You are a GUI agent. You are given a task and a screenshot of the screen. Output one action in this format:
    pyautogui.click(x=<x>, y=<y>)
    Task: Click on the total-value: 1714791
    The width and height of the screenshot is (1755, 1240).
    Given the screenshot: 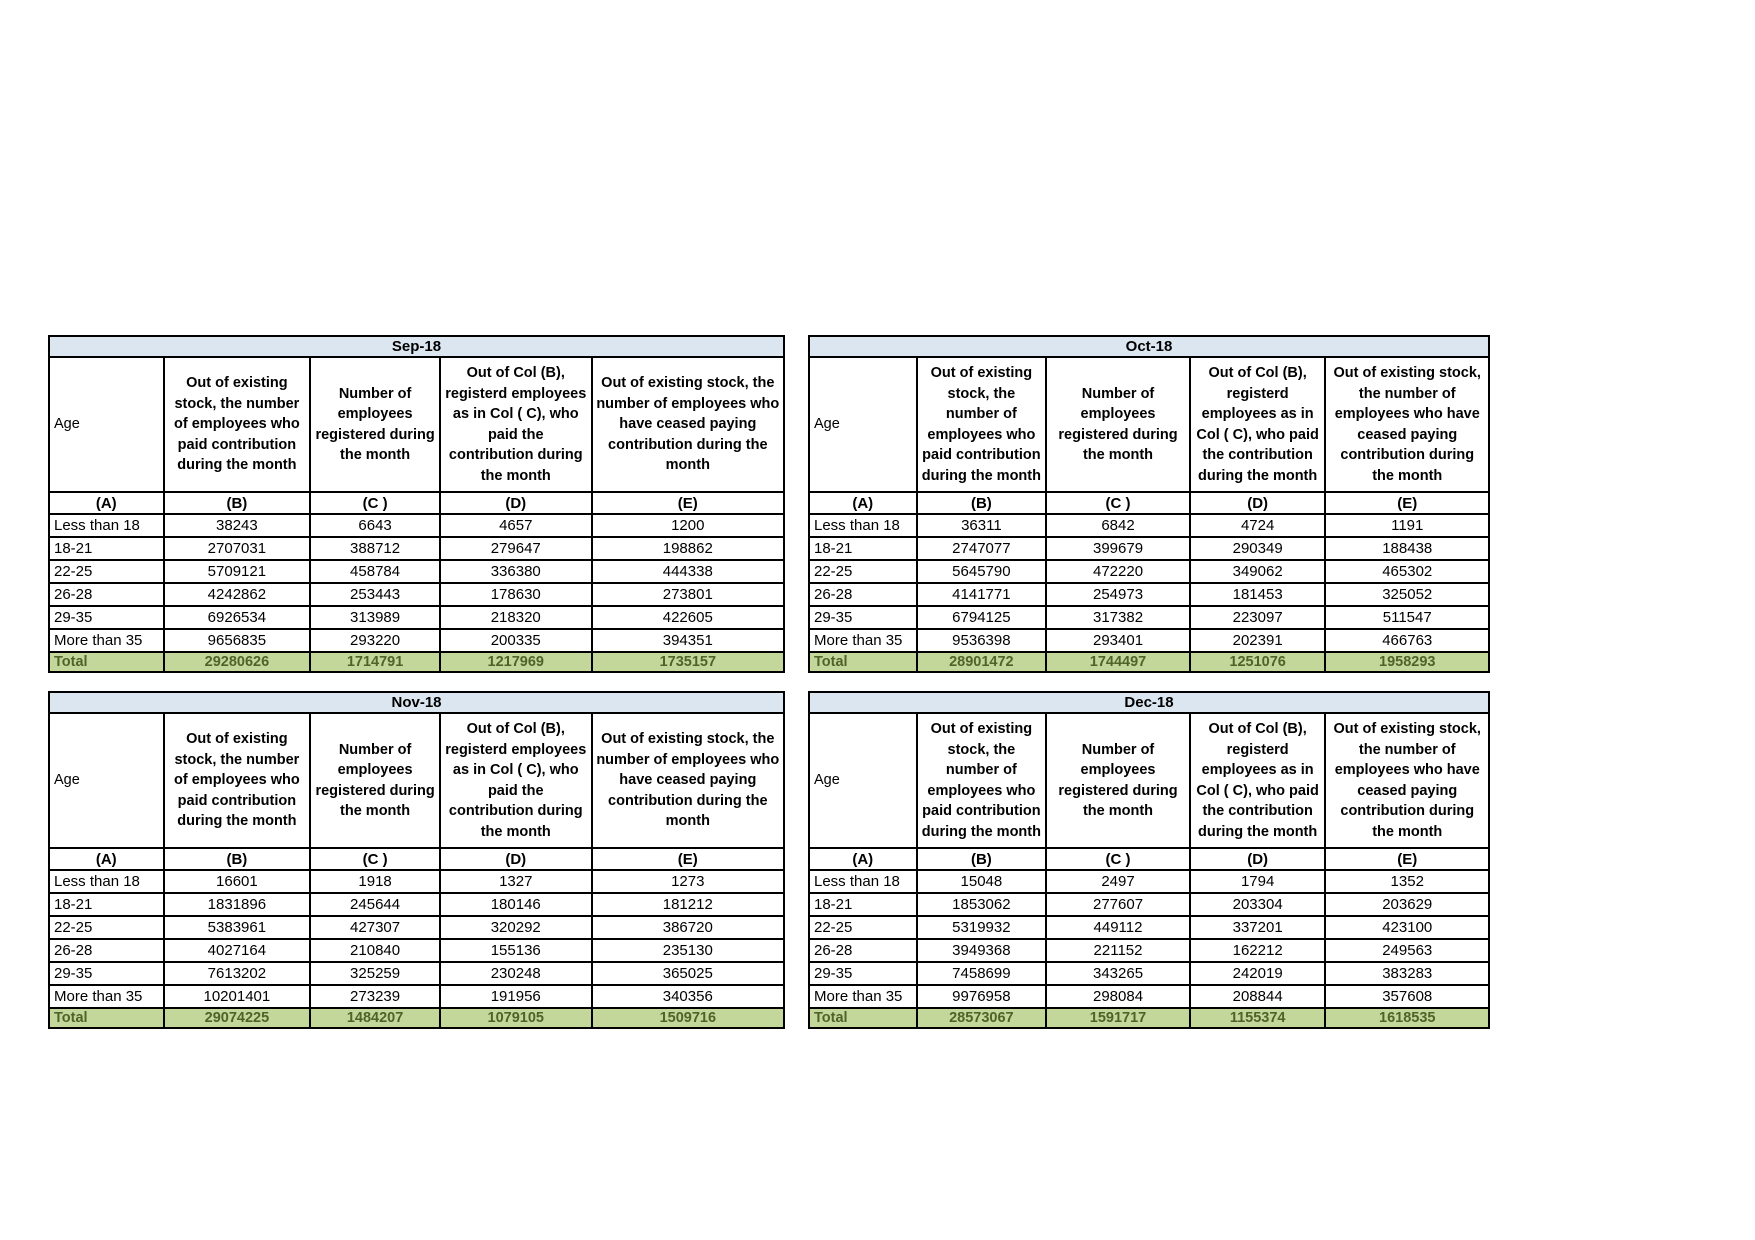 What is the action you would take?
    pyautogui.click(x=375, y=662)
    